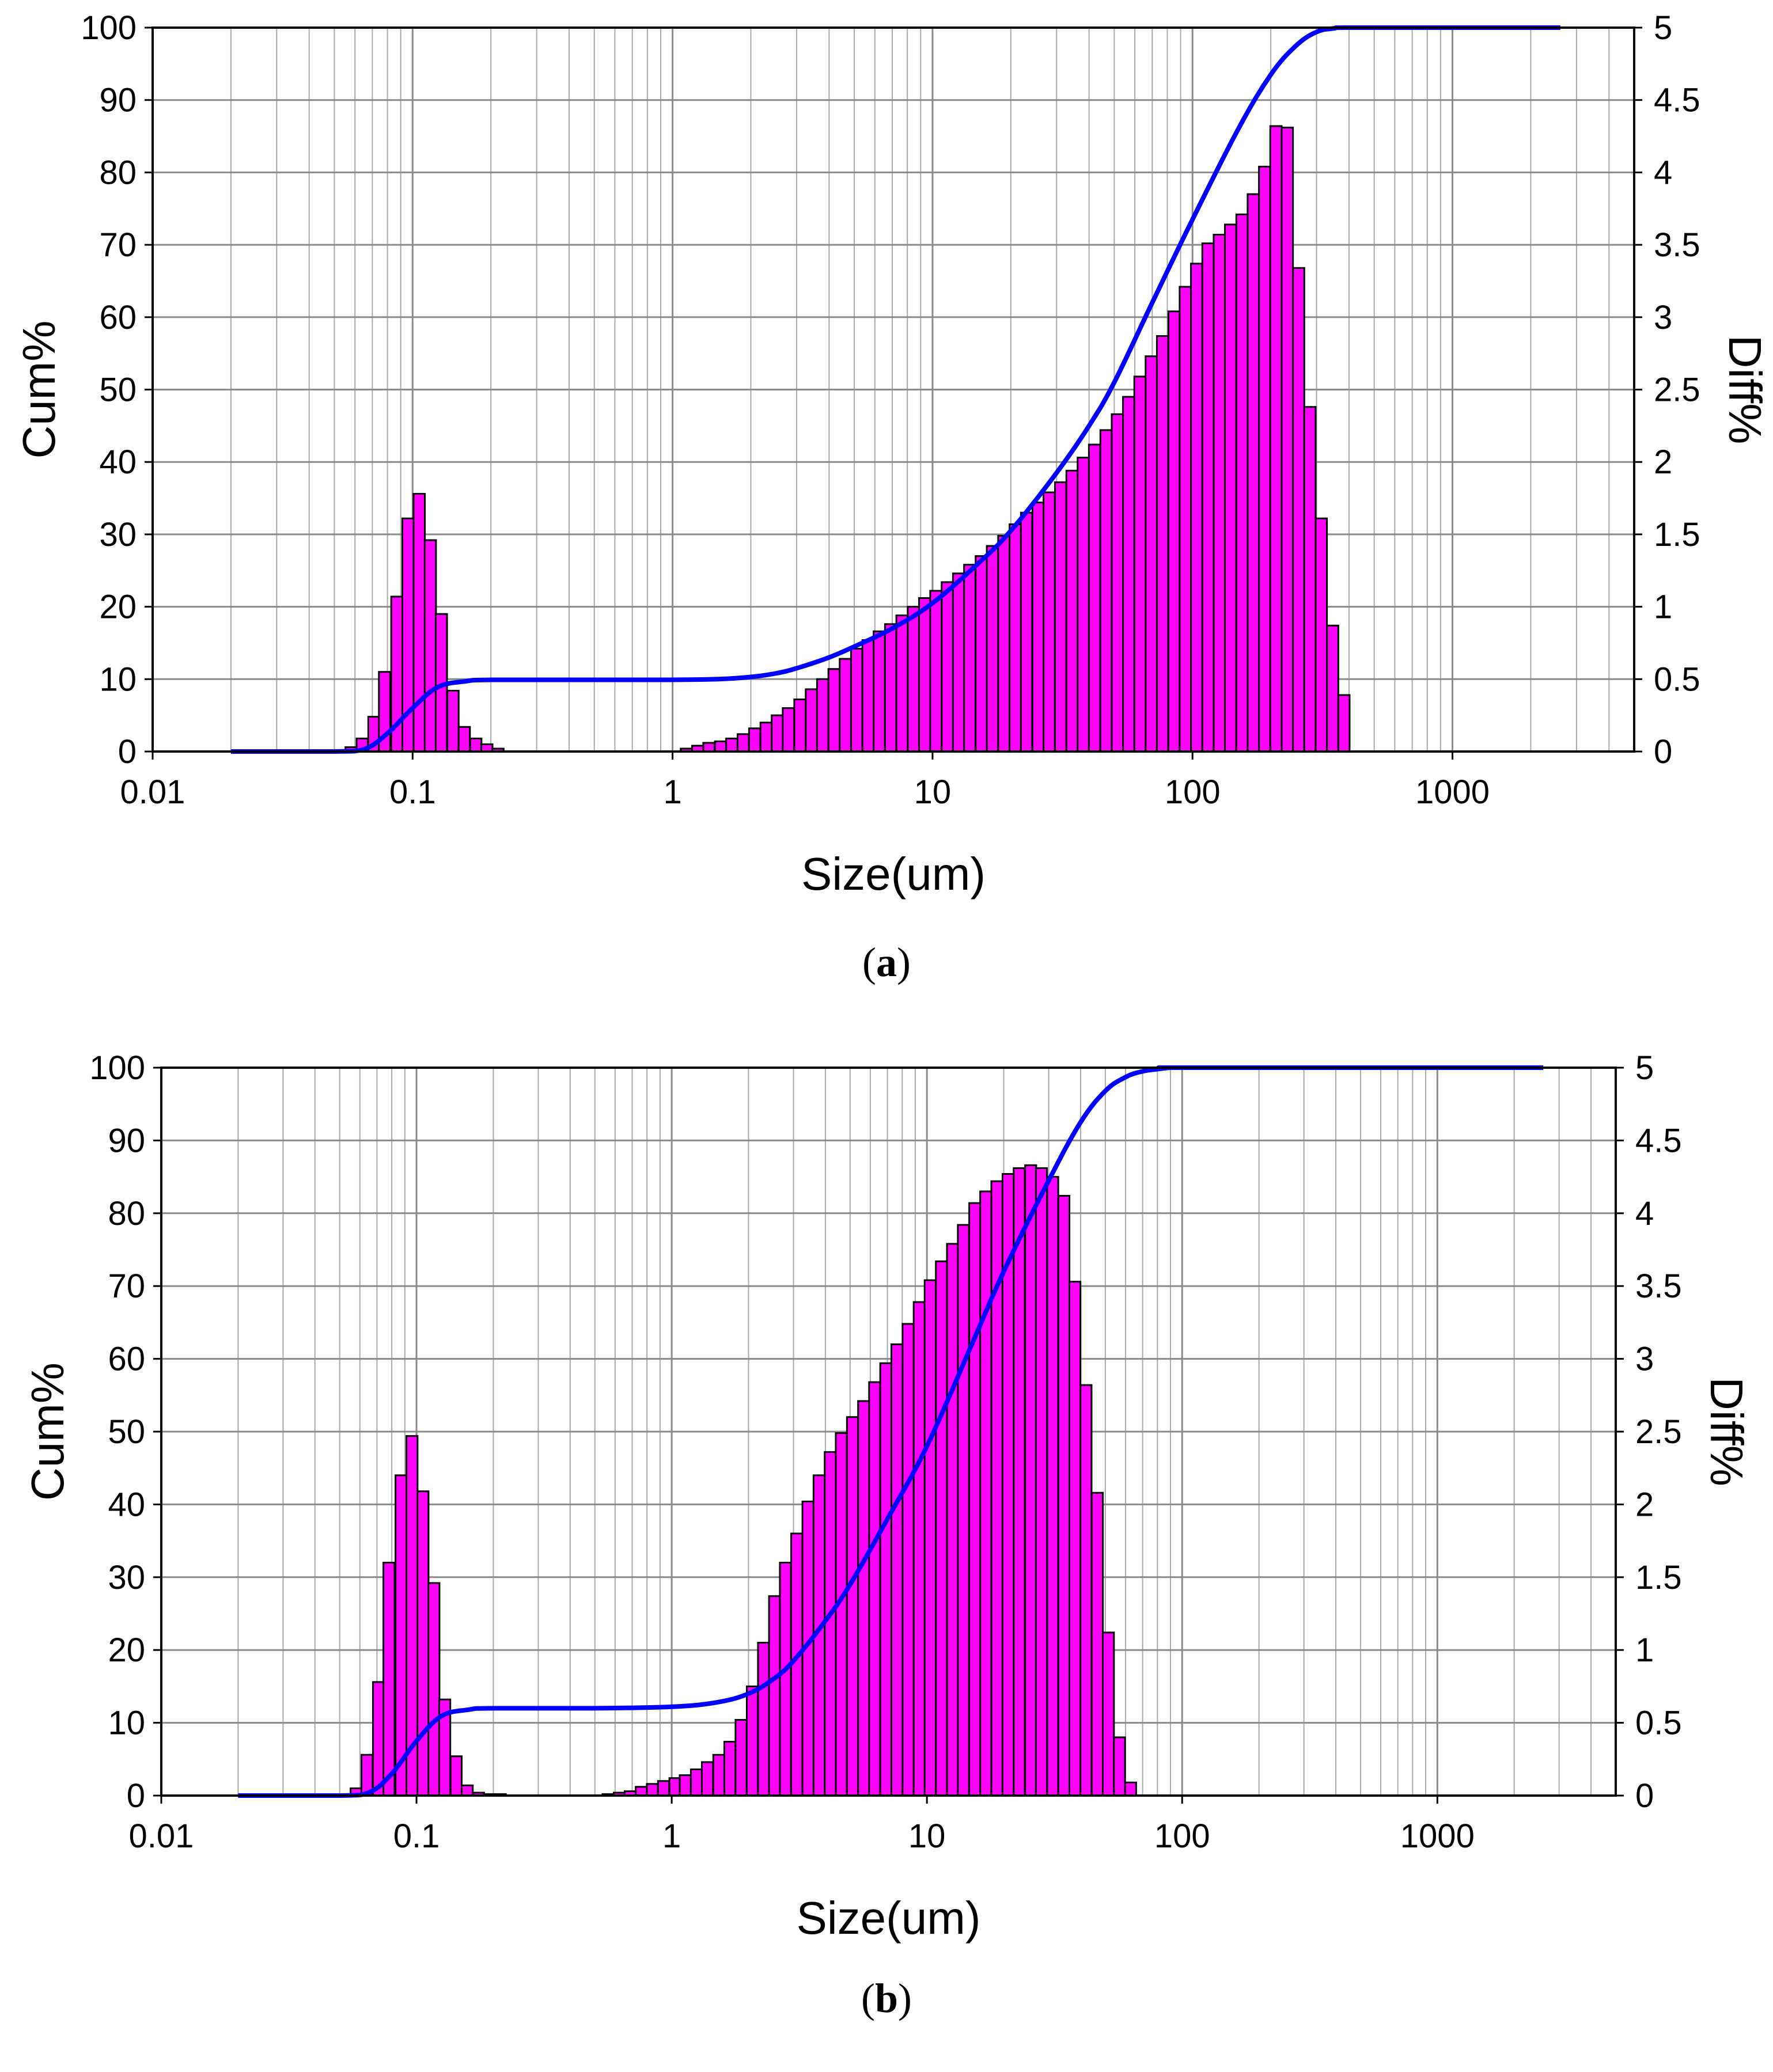 This screenshot has height=2072, width=1773. I want to click on y-left-tick-label: 60, so click(127, 1359).